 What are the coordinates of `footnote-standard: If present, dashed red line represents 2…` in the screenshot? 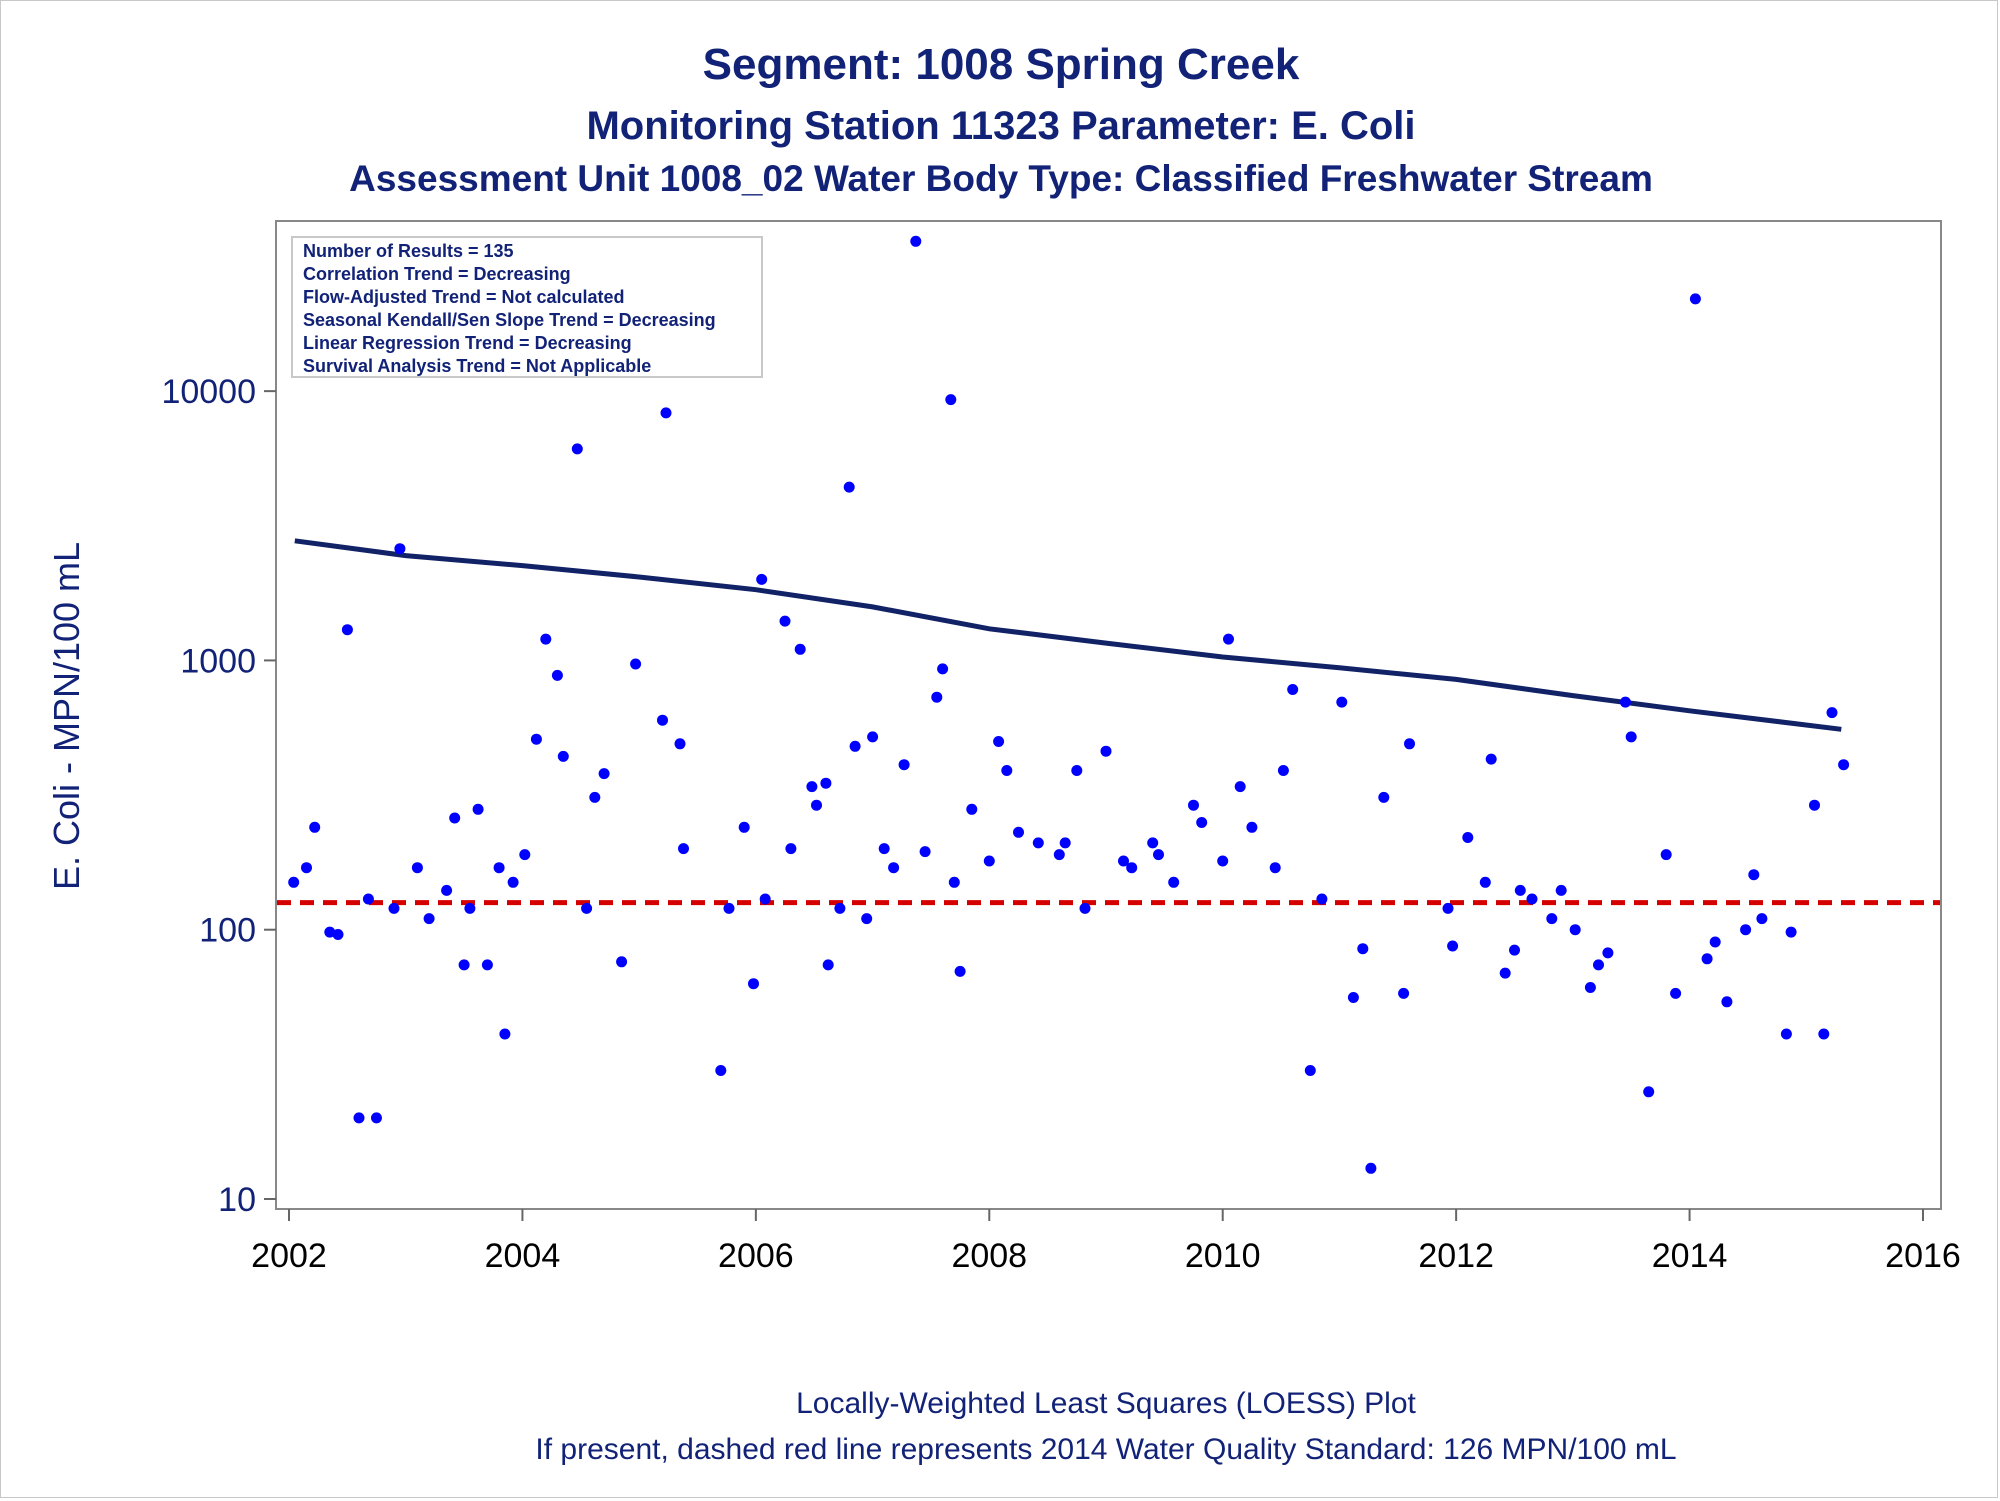 It's located at (1105, 1449).